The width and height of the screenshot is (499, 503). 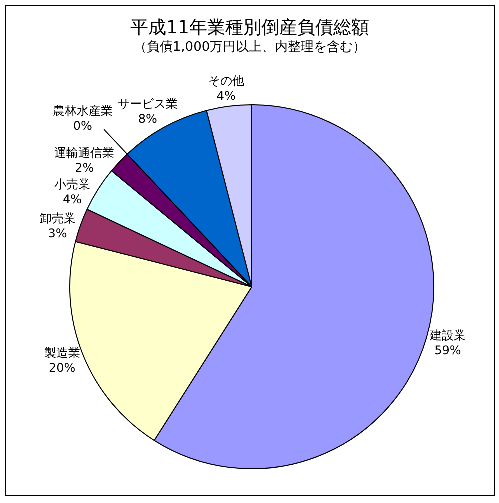 What do you see at coordinates (84, 168) in the screenshot?
I see `data-label: 2%` at bounding box center [84, 168].